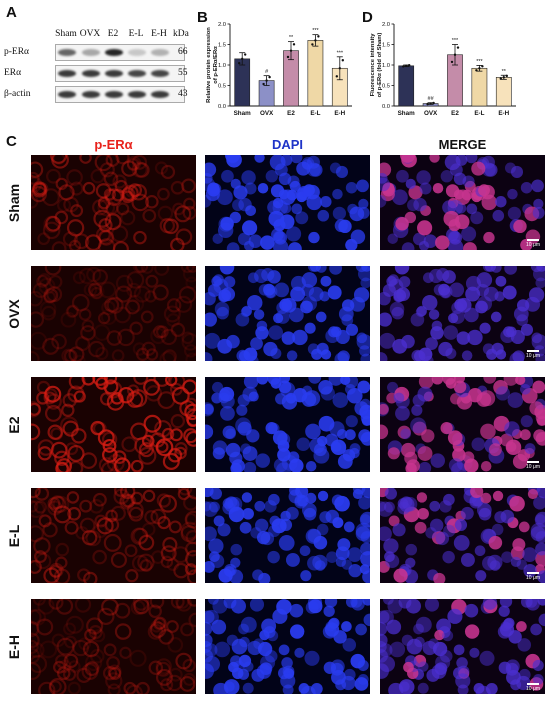  What do you see at coordinates (137, 52) in the screenshot?
I see `wb-band` at bounding box center [137, 52].